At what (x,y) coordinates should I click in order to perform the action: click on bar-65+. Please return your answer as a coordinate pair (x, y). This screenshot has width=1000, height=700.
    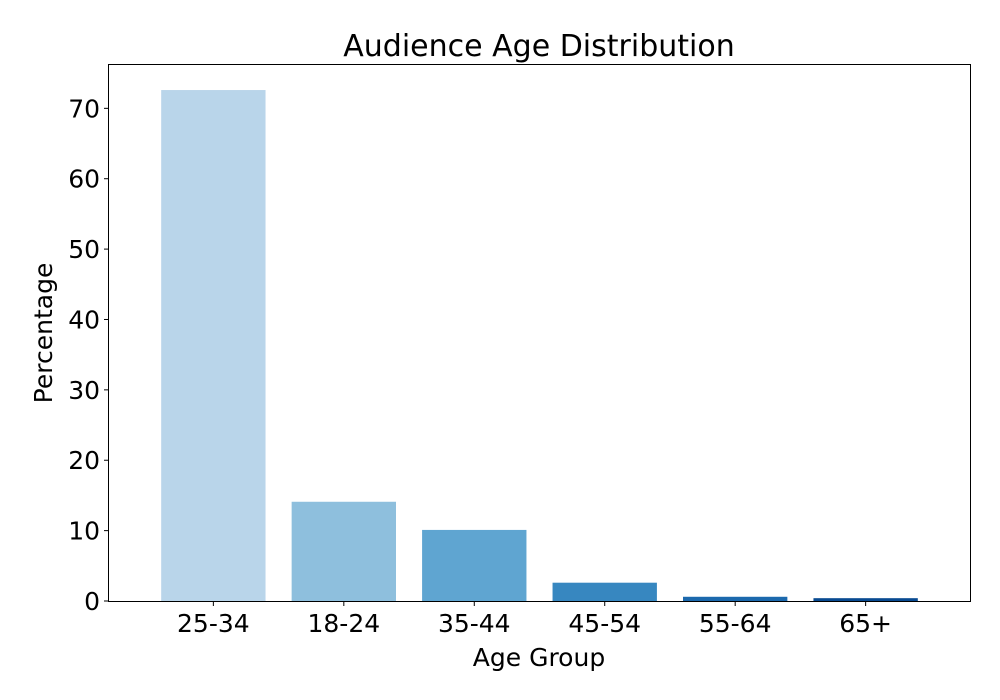
    Looking at the image, I should click on (865, 599).